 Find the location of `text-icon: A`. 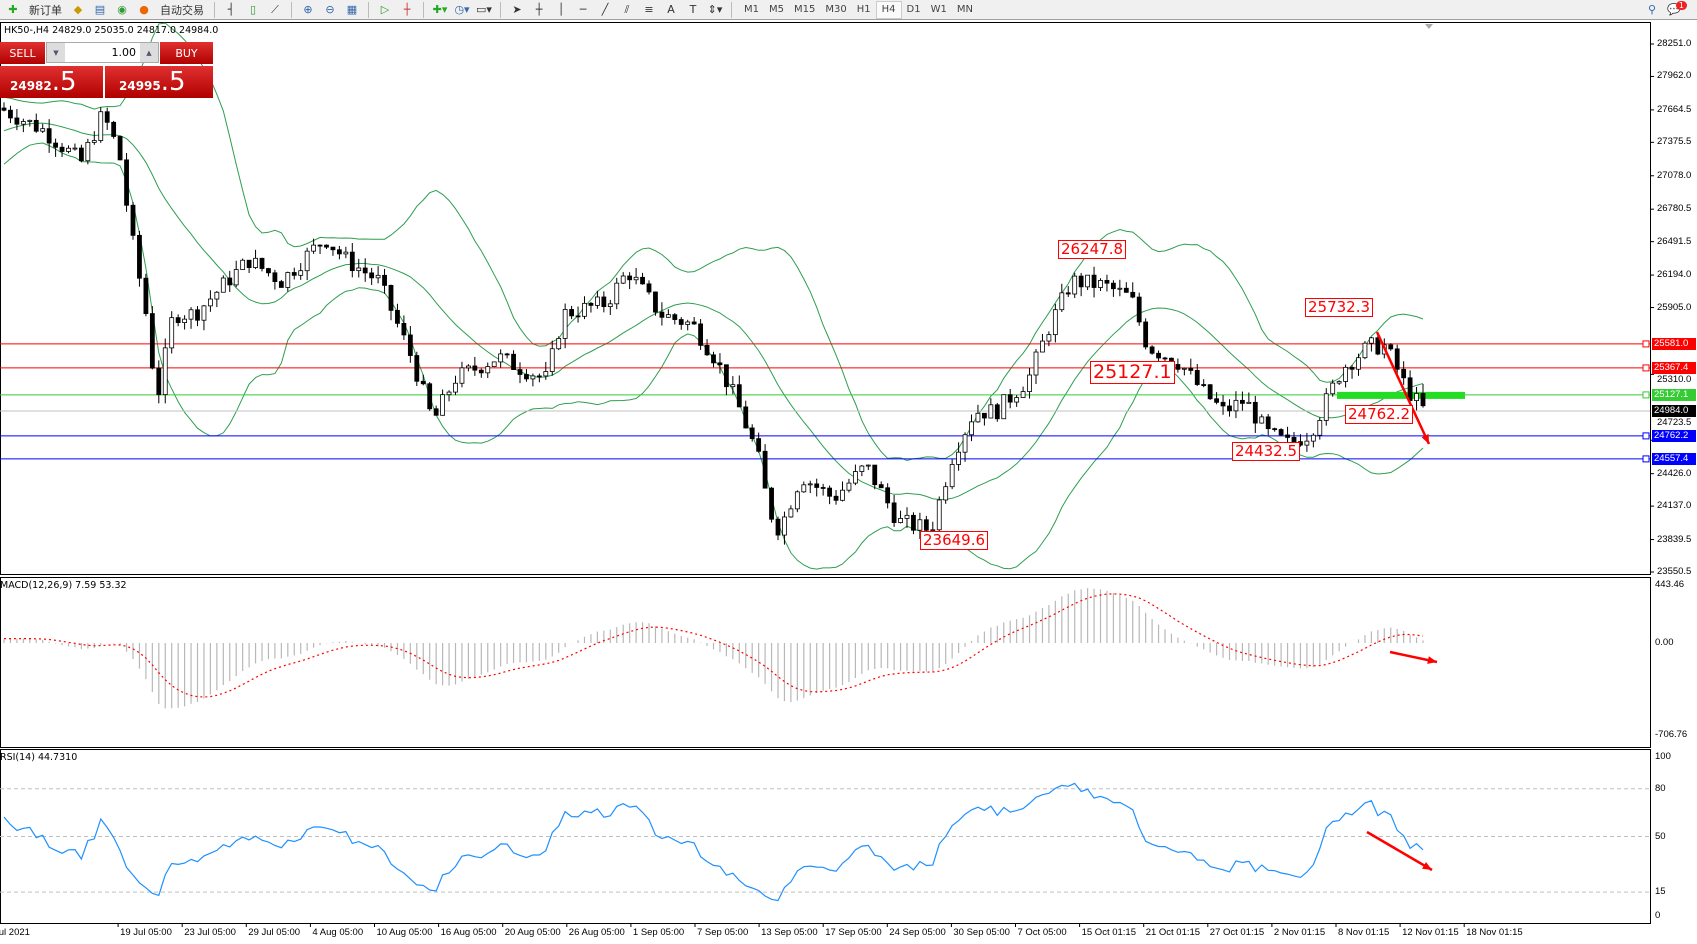

text-icon: A is located at coordinates (671, 9).